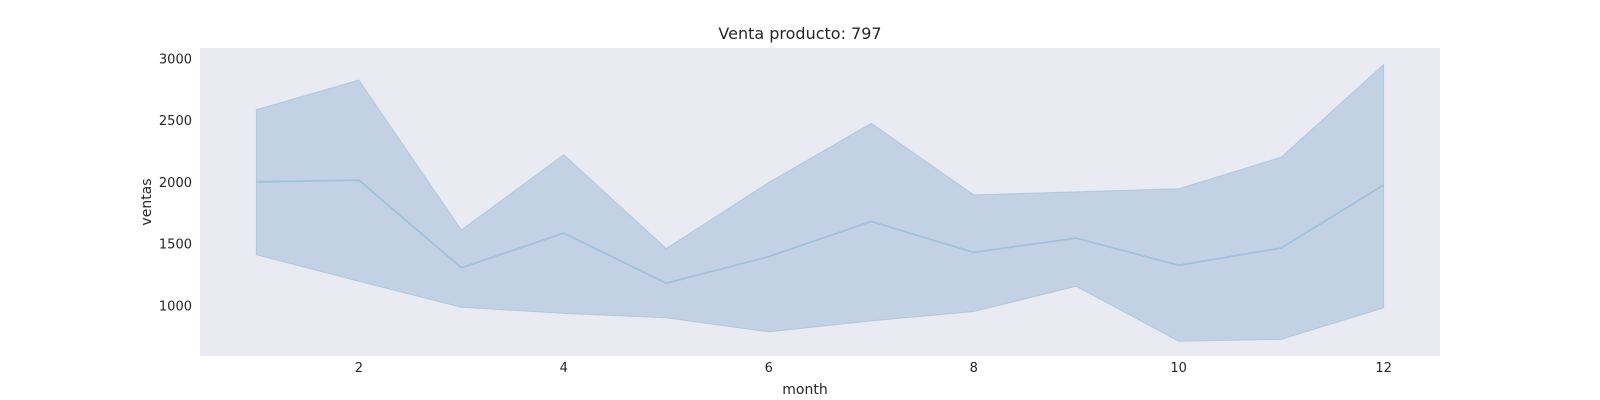 Image resolution: width=1600 pixels, height=400 pixels. I want to click on y-tick-label: 2000, so click(175, 183).